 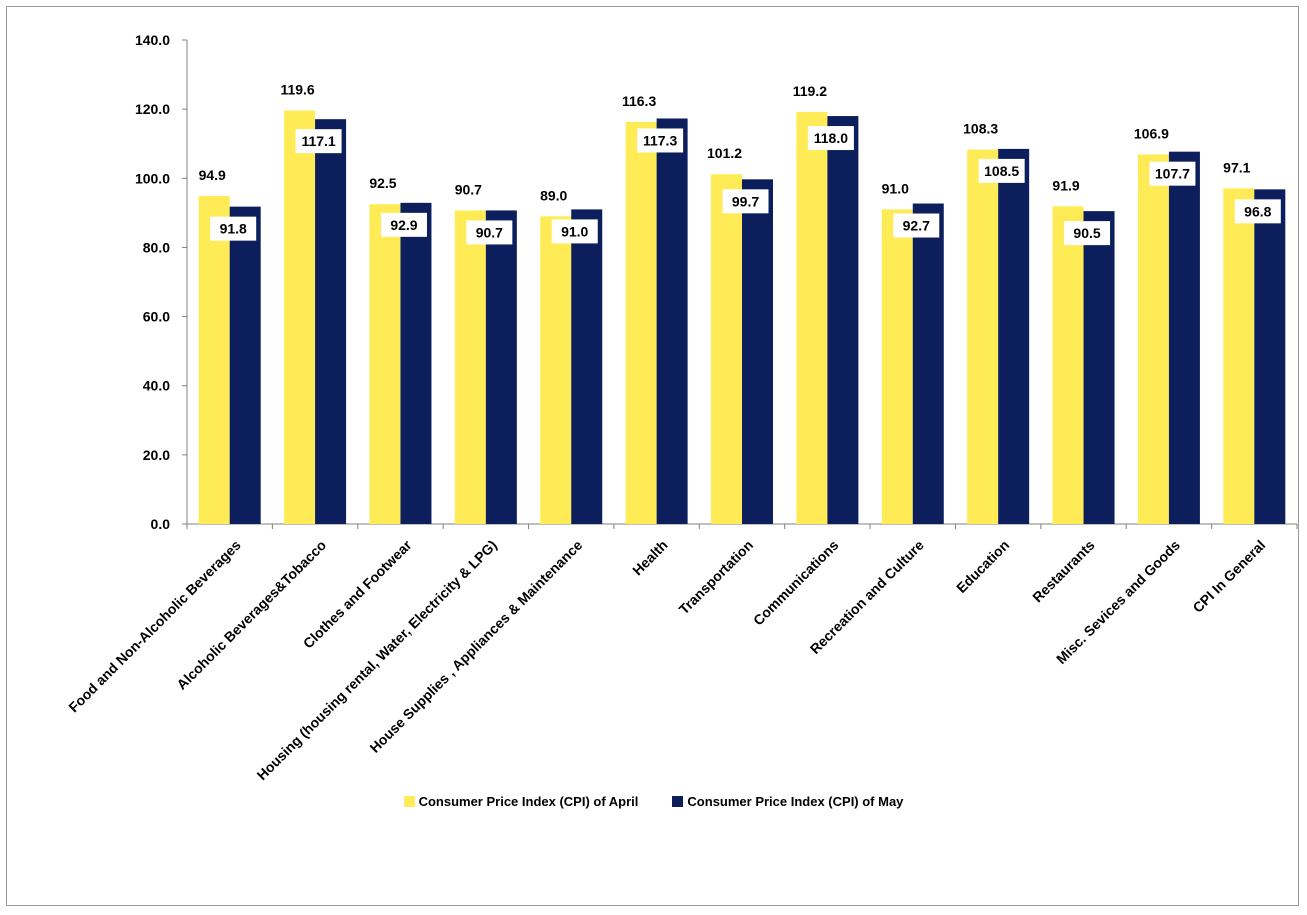 I want to click on data-label-april: 119.6, so click(x=297, y=90).